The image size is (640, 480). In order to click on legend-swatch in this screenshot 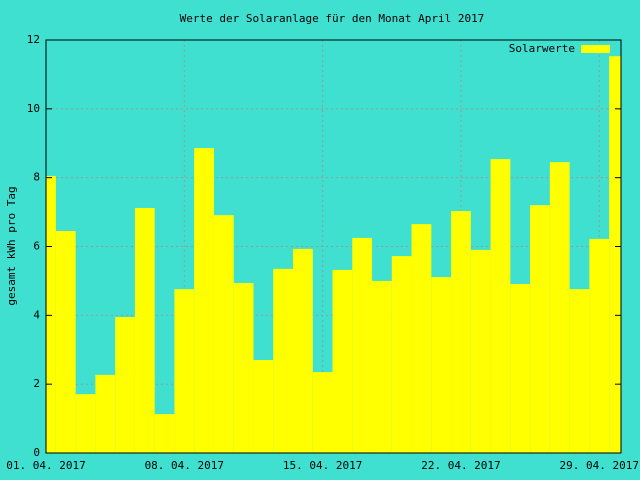, I will do `click(595, 49)`.